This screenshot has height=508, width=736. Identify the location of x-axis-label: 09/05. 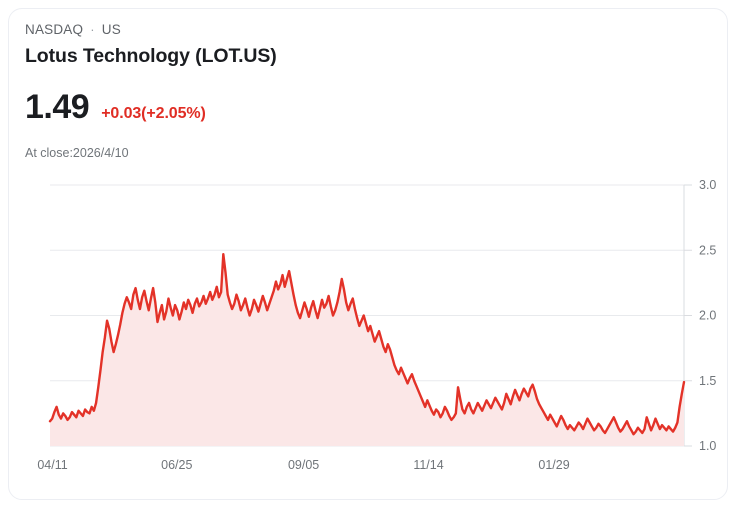
(303, 465).